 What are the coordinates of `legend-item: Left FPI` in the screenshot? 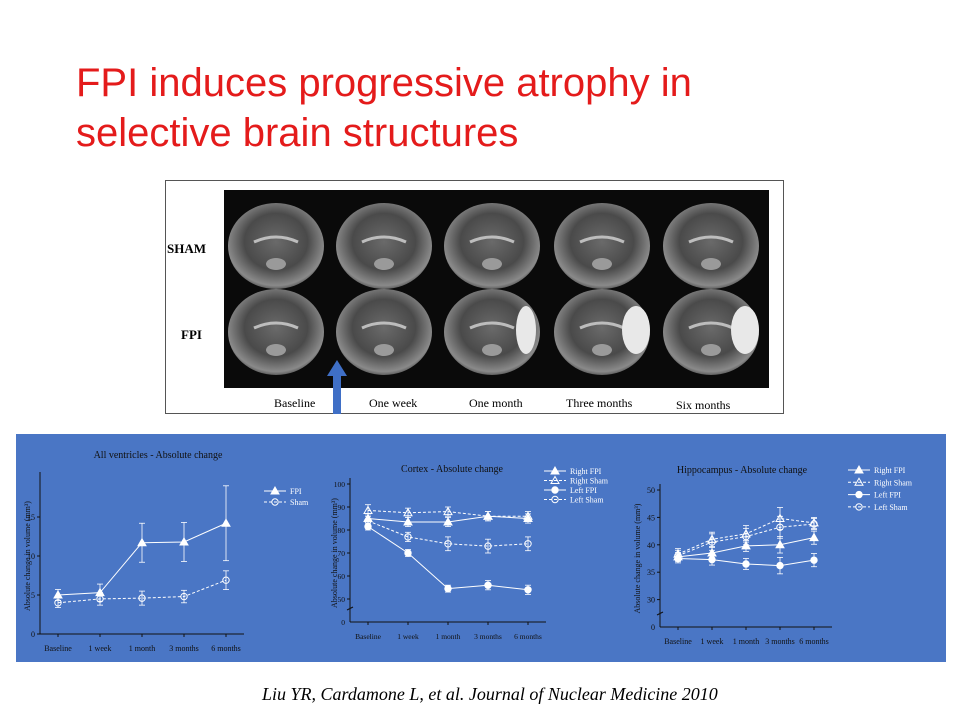 It's located at (570, 490).